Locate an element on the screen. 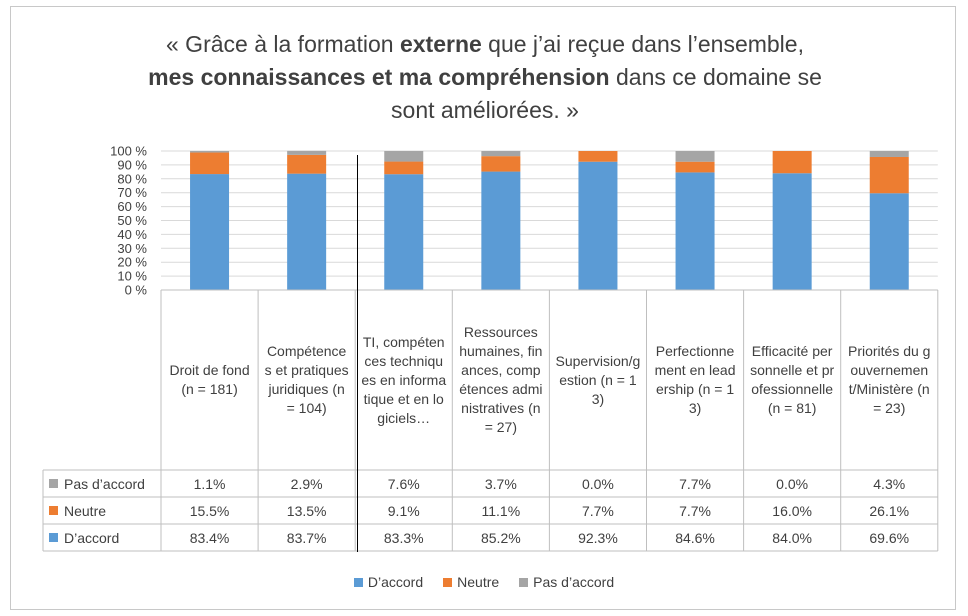  title-text: sont améliorées. » is located at coordinates (485, 110).